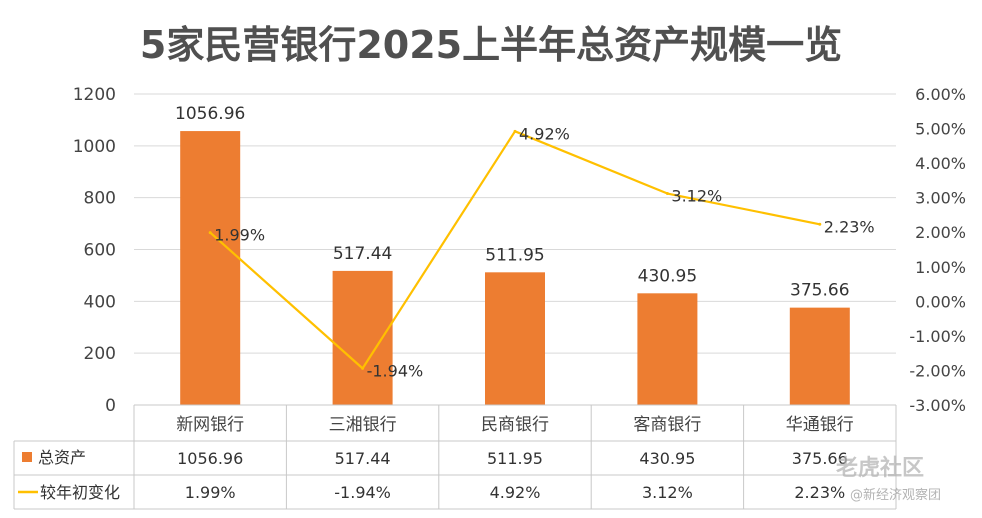 The height and width of the screenshot is (518, 982). What do you see at coordinates (100, 199) in the screenshot?
I see `y-left-tick-label: 800` at bounding box center [100, 199].